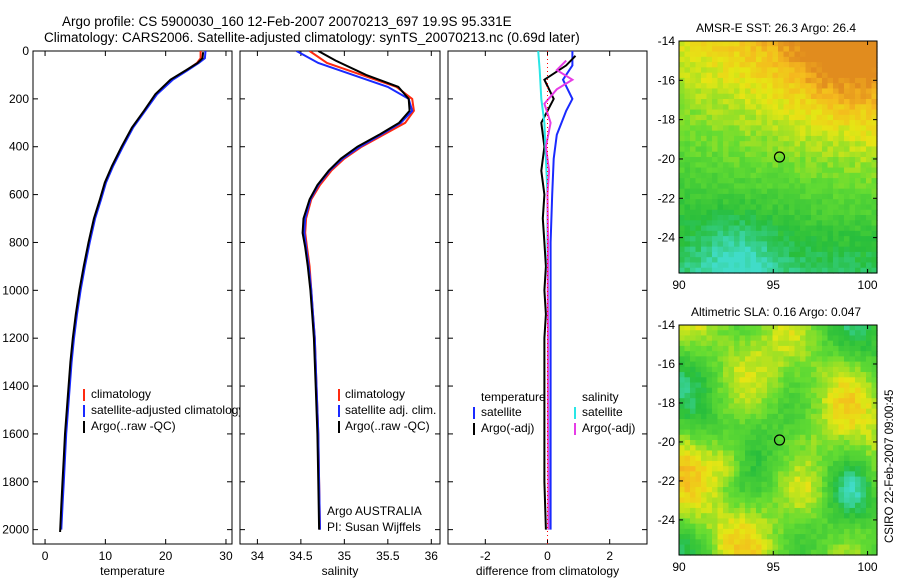 The height and width of the screenshot is (580, 900). Describe the element at coordinates (667, 403) in the screenshot. I see `y-tick-label: -18` at that location.